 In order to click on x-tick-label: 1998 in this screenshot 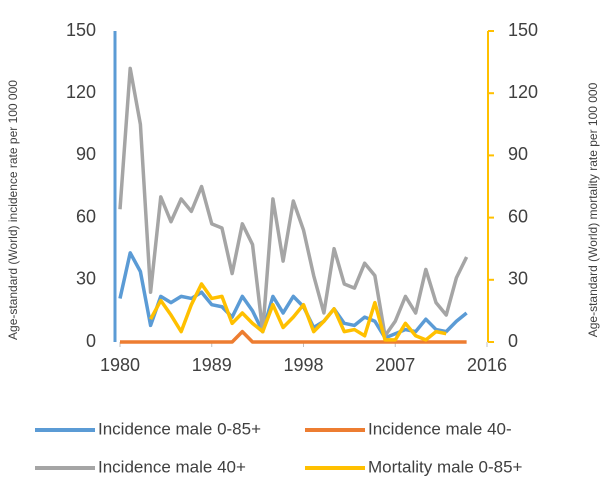, I will do `click(303, 365)`.